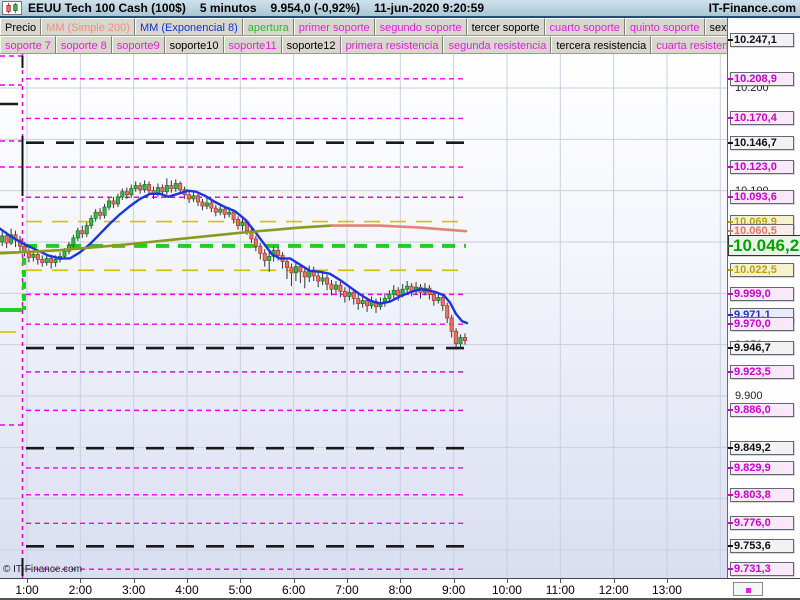 This screenshot has height=600, width=800. What do you see at coordinates (762, 231) in the screenshot?
I see `price-label-salmon: 10.060,5` at bounding box center [762, 231].